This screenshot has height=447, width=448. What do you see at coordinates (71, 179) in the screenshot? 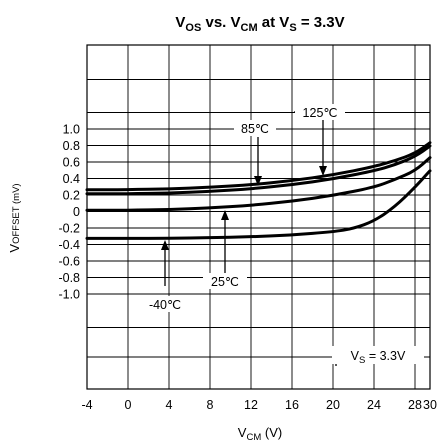
I see `y-tick-label: 0.4` at bounding box center [71, 179].